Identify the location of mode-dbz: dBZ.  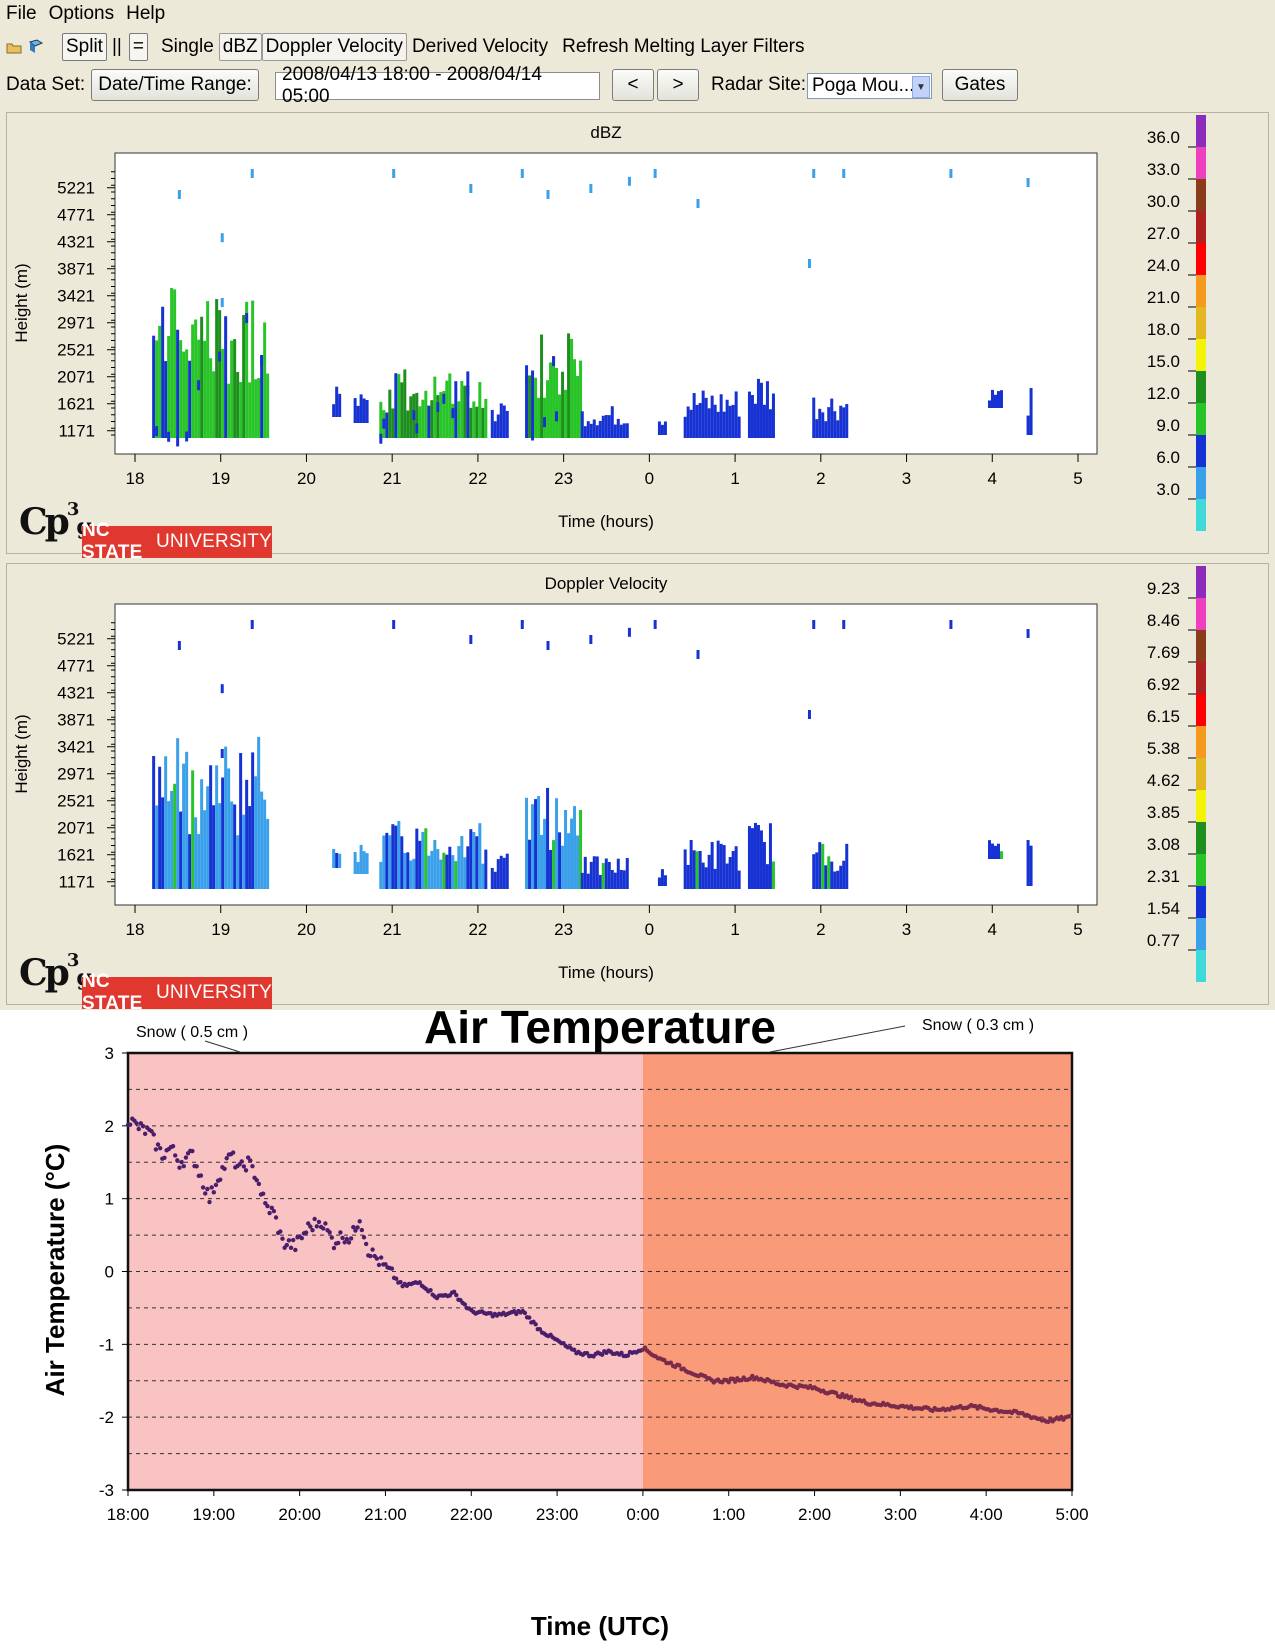
(240, 47).